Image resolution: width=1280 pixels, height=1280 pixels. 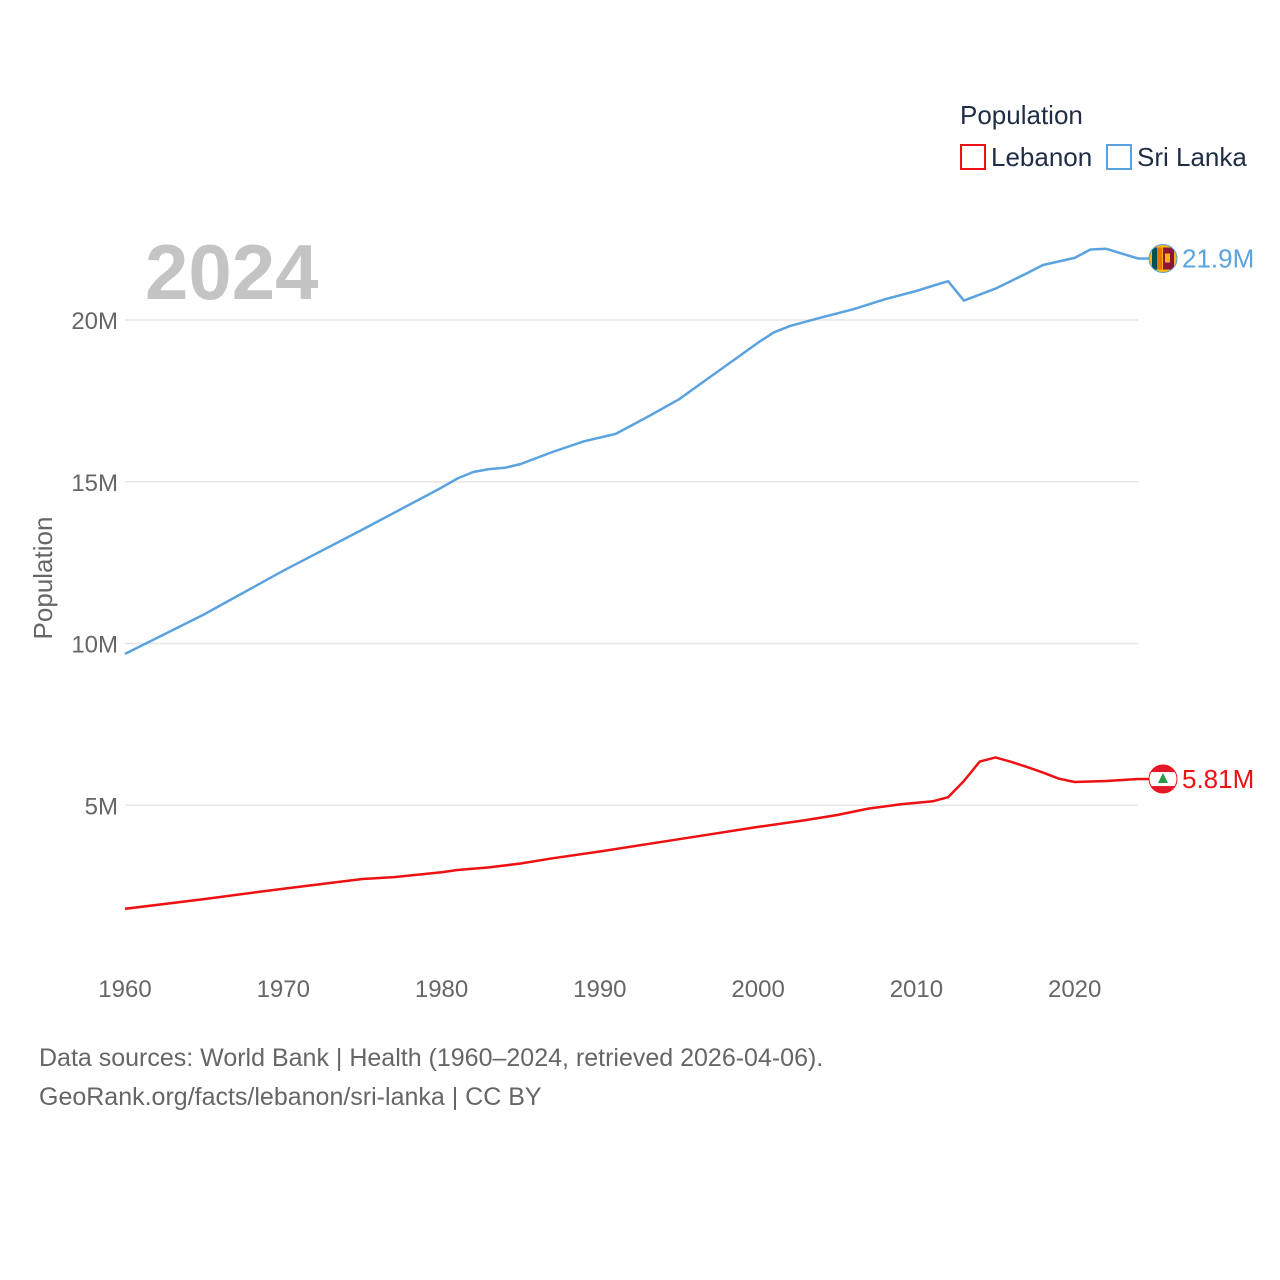 I want to click on sri-lanka-flag-icon, so click(x=1163, y=259).